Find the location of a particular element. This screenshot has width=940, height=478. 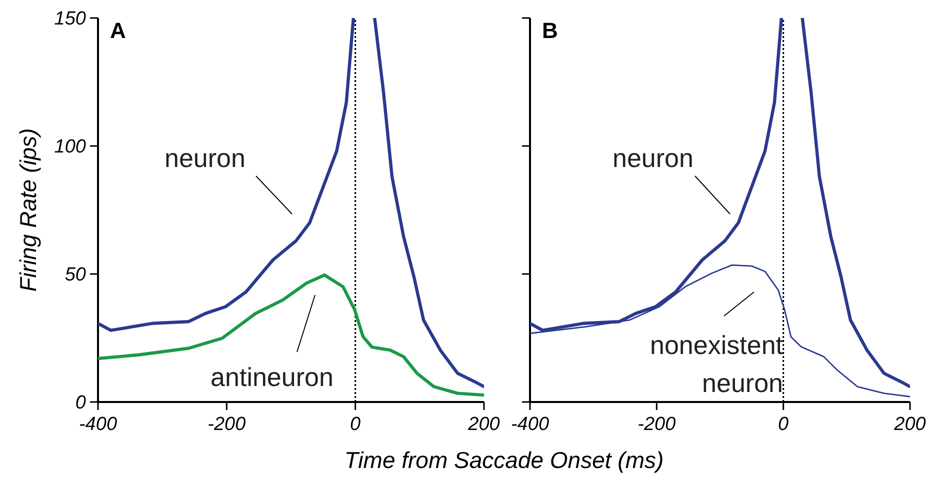

line-series is located at coordinates (291, 335).